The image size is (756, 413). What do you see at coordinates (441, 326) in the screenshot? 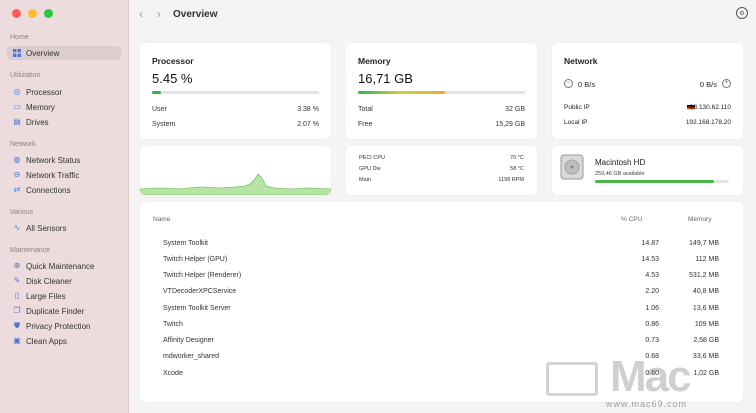
I see `table-row: Twitch 0.86 109 MB` at bounding box center [441, 326].